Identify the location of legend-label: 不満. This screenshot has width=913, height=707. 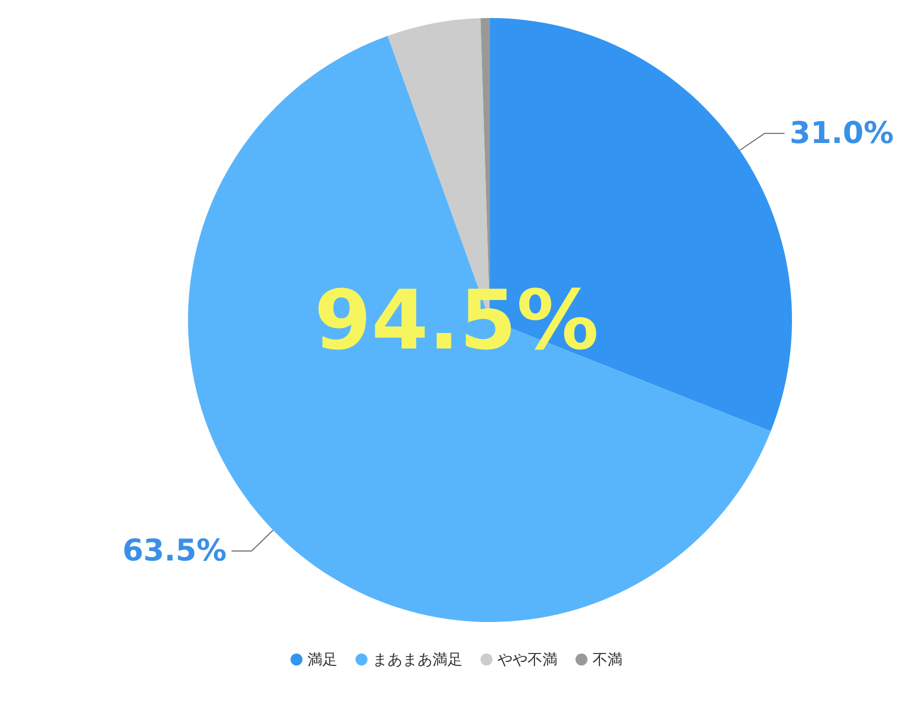
(607, 659).